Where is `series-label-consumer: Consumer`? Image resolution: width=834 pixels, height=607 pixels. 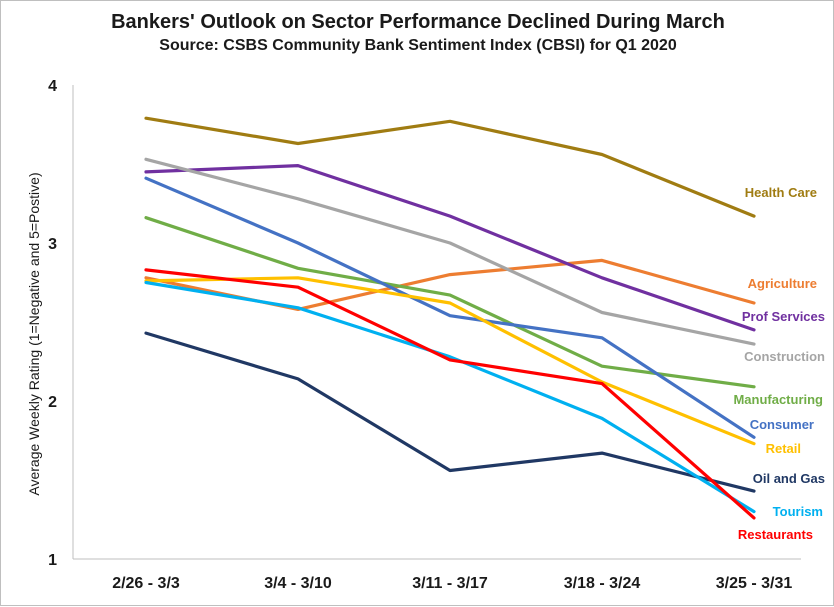 series-label-consumer: Consumer is located at coordinates (782, 424).